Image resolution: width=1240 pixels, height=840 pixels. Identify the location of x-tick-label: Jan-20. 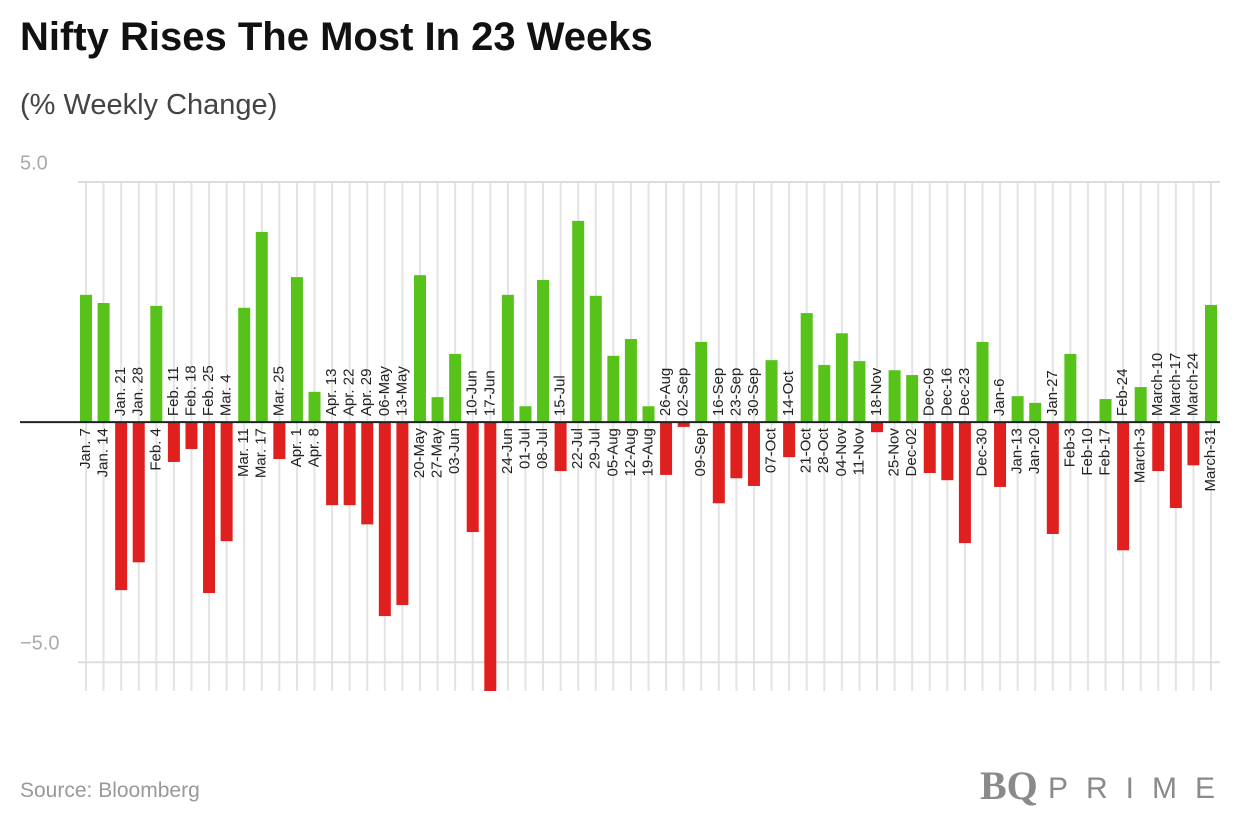
(1034, 451).